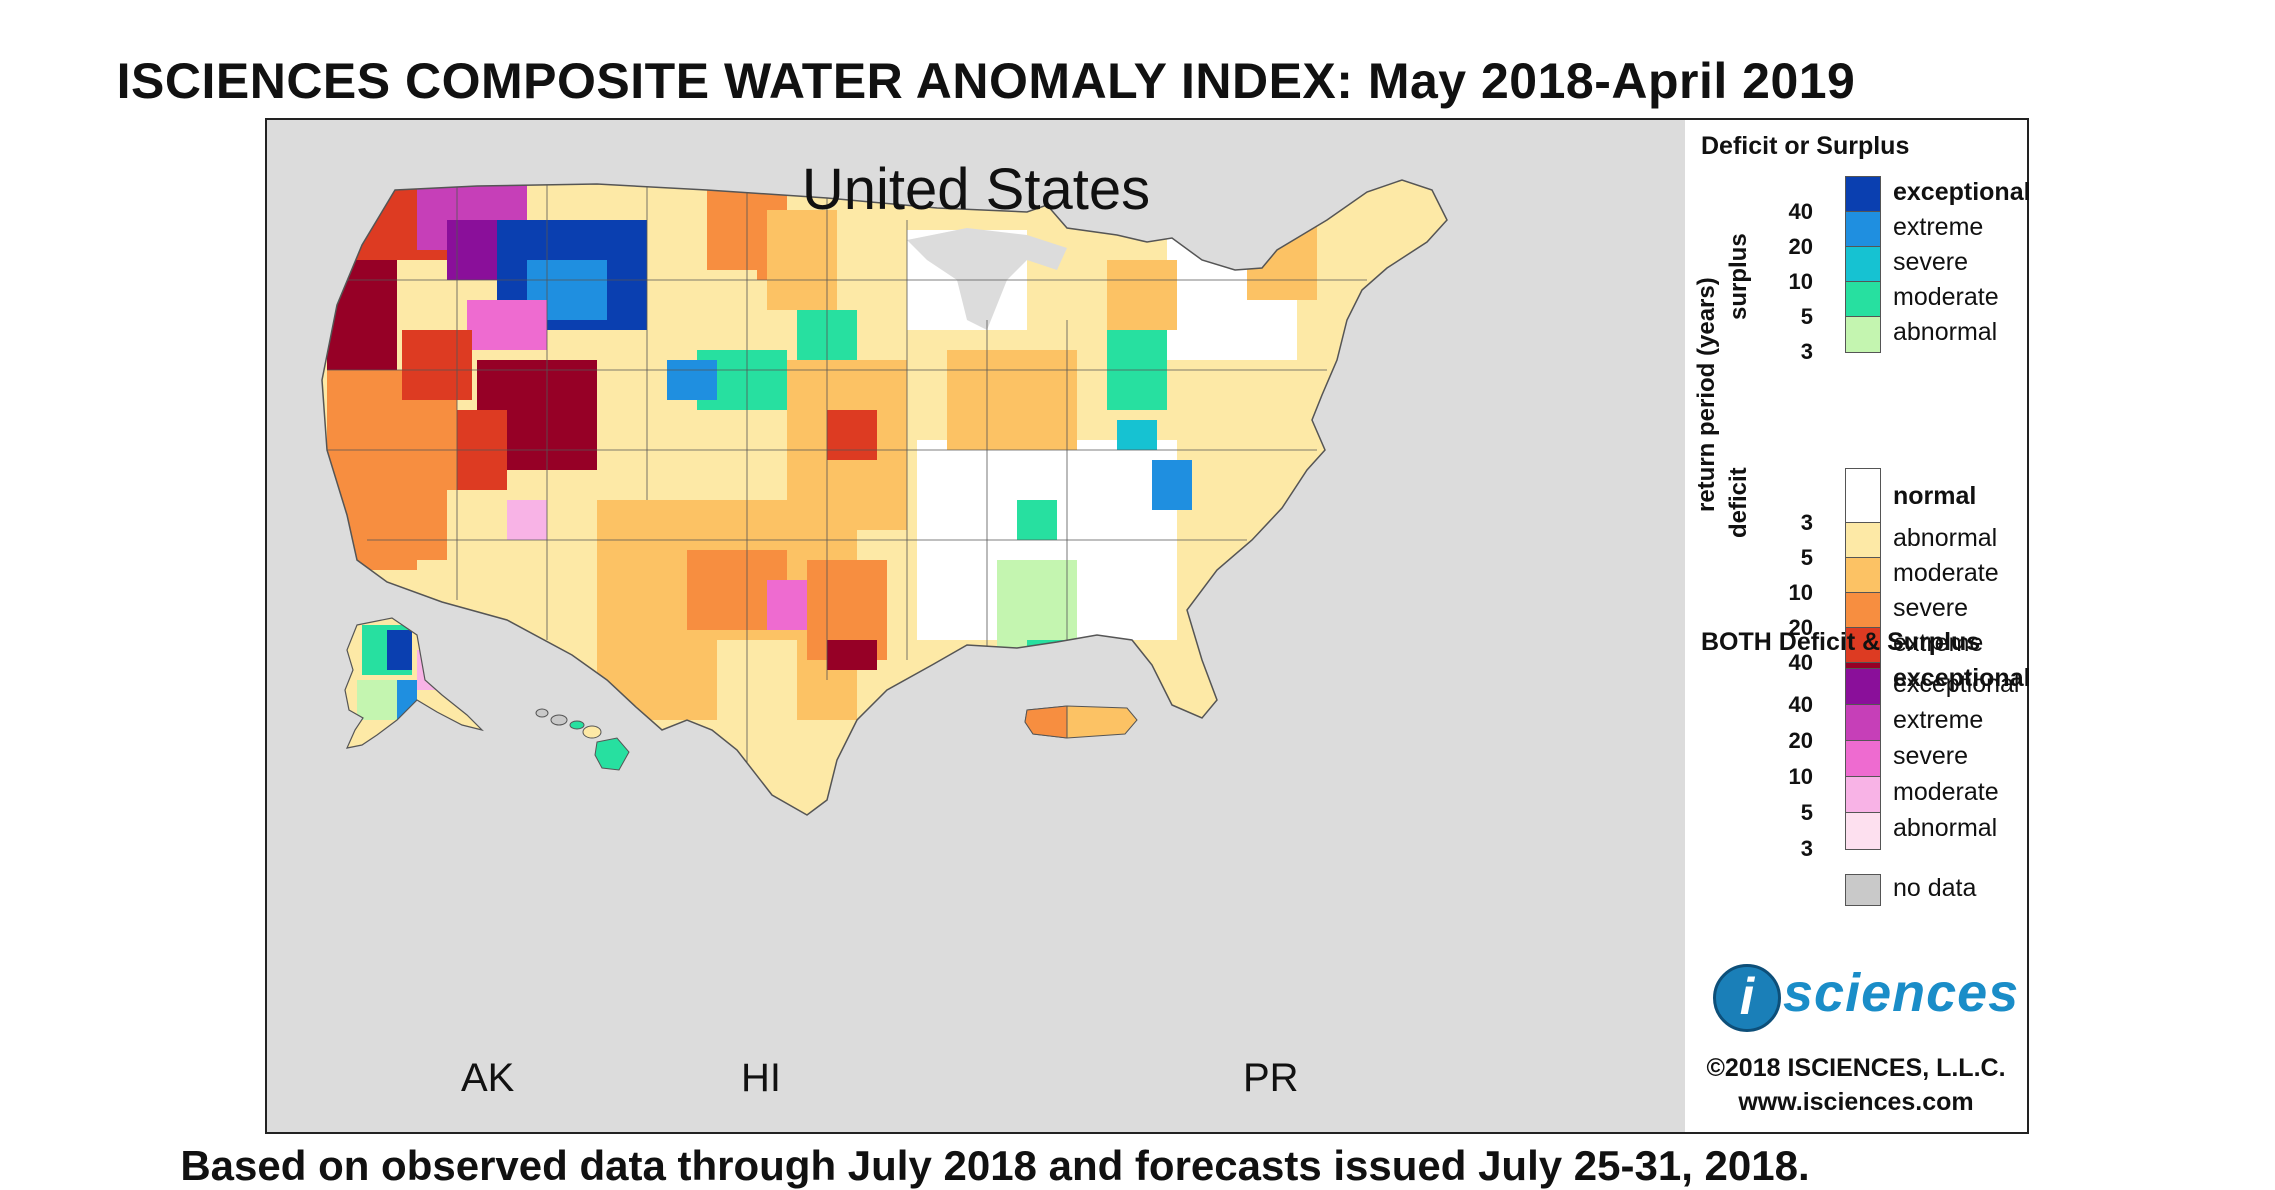 Image resolution: width=2275 pixels, height=1190 pixels. What do you see at coordinates (1806, 557) in the screenshot?
I see `deficit-tick-5: 5` at bounding box center [1806, 557].